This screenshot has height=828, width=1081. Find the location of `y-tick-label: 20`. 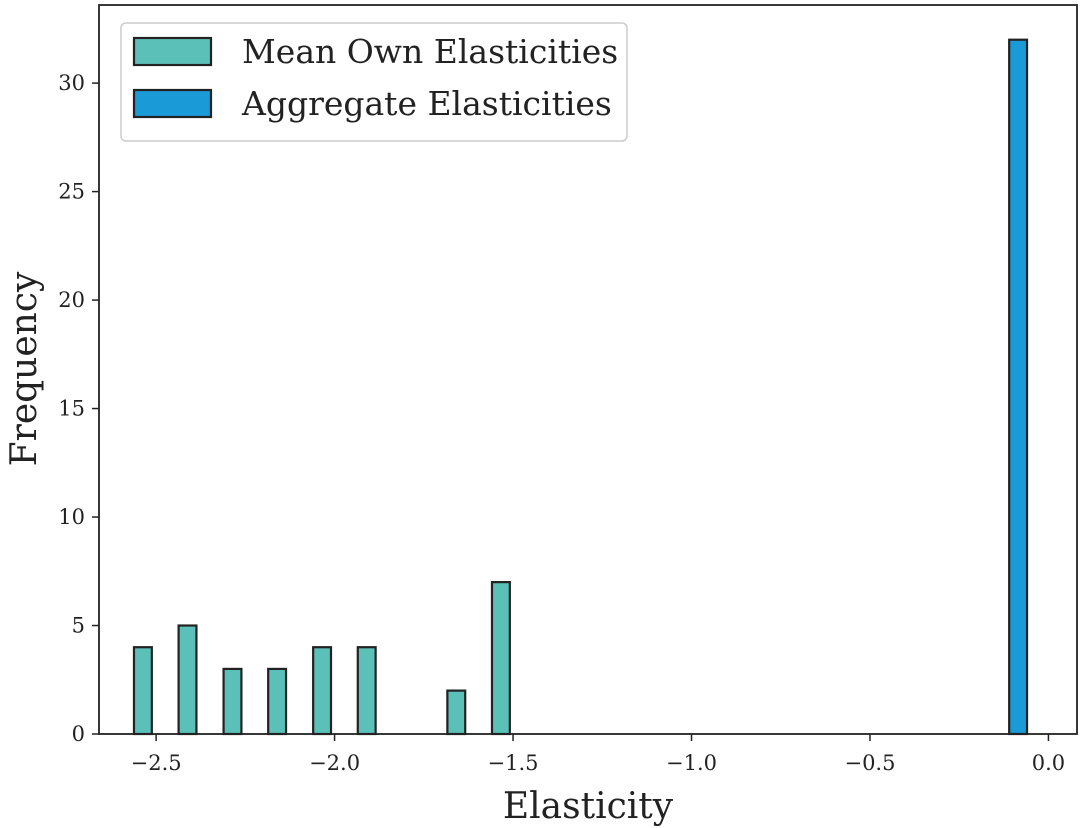

y-tick-label: 20 is located at coordinates (71, 300).